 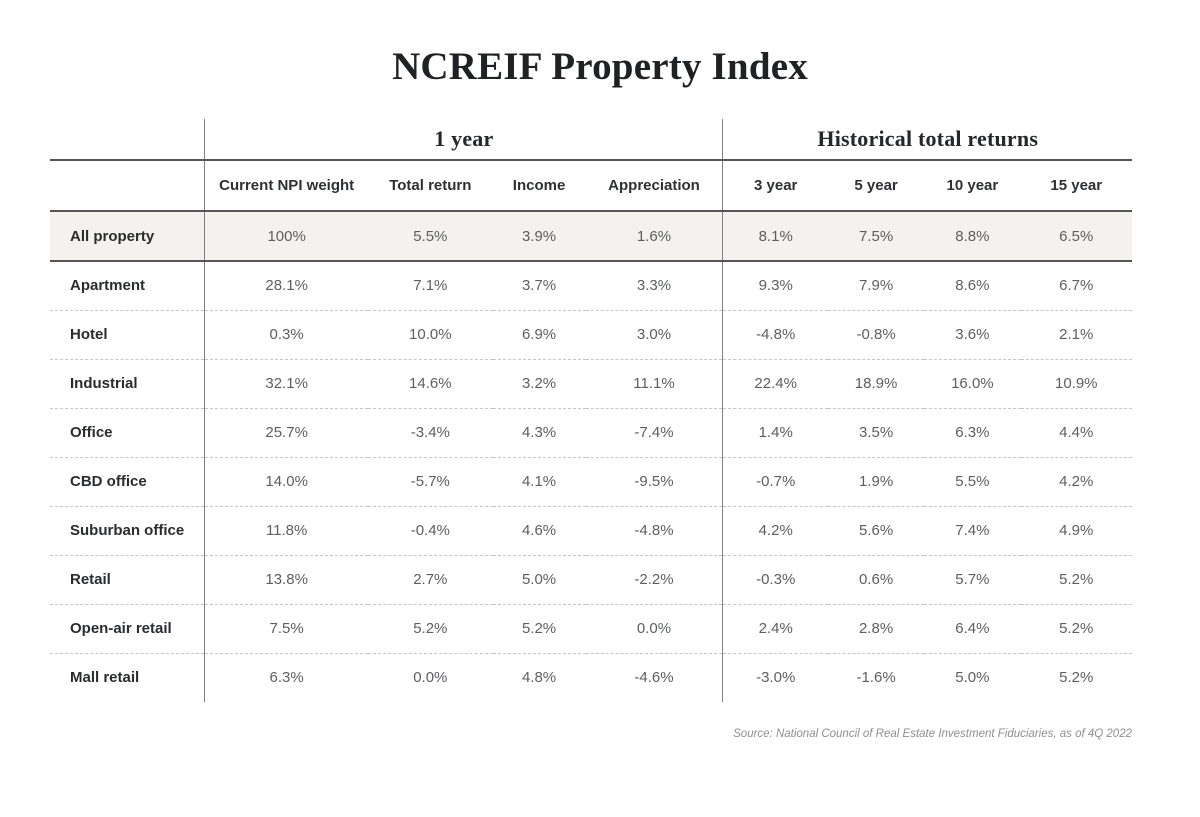 I want to click on cell-value: -2.2%, so click(x=654, y=580).